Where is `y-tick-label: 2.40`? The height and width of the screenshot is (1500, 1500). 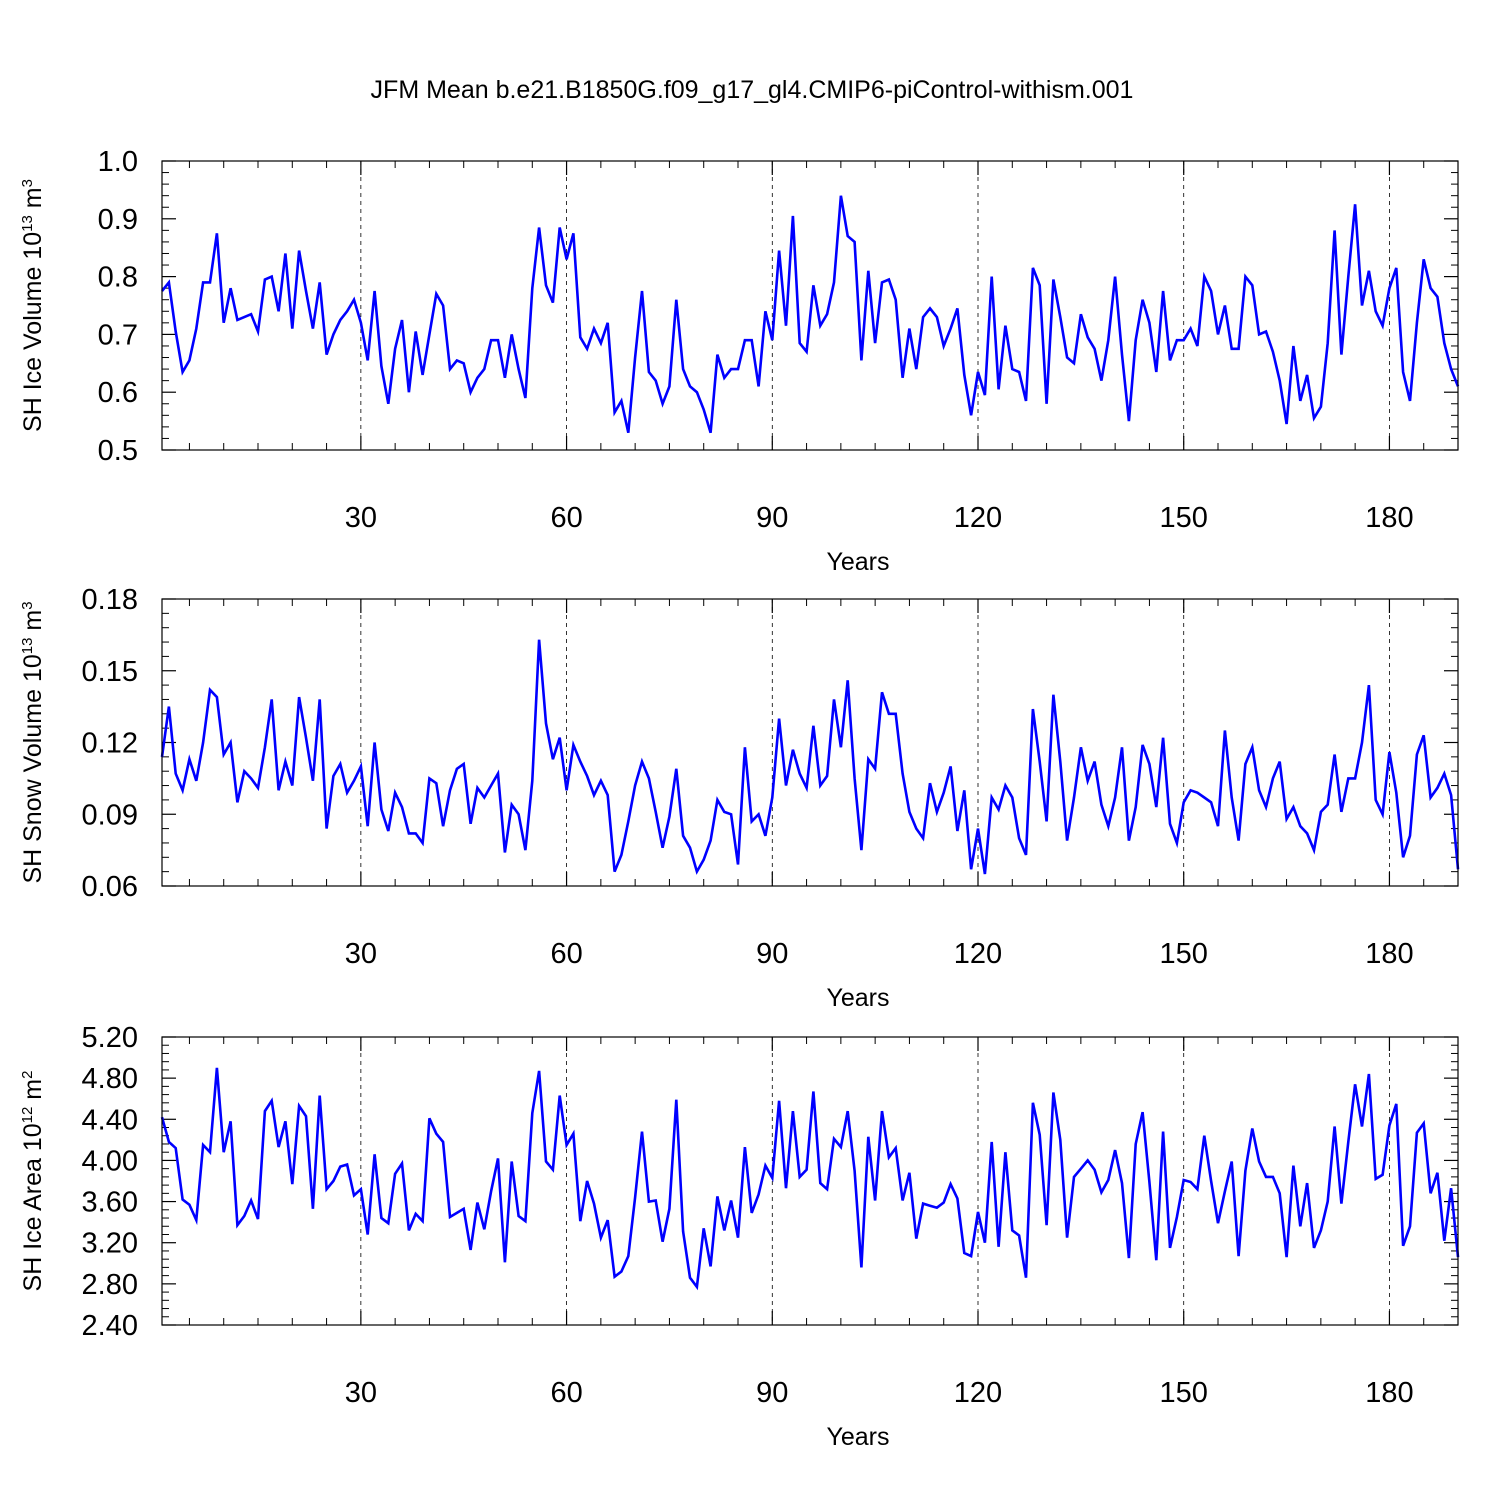
y-tick-label: 2.40 is located at coordinates (110, 1326).